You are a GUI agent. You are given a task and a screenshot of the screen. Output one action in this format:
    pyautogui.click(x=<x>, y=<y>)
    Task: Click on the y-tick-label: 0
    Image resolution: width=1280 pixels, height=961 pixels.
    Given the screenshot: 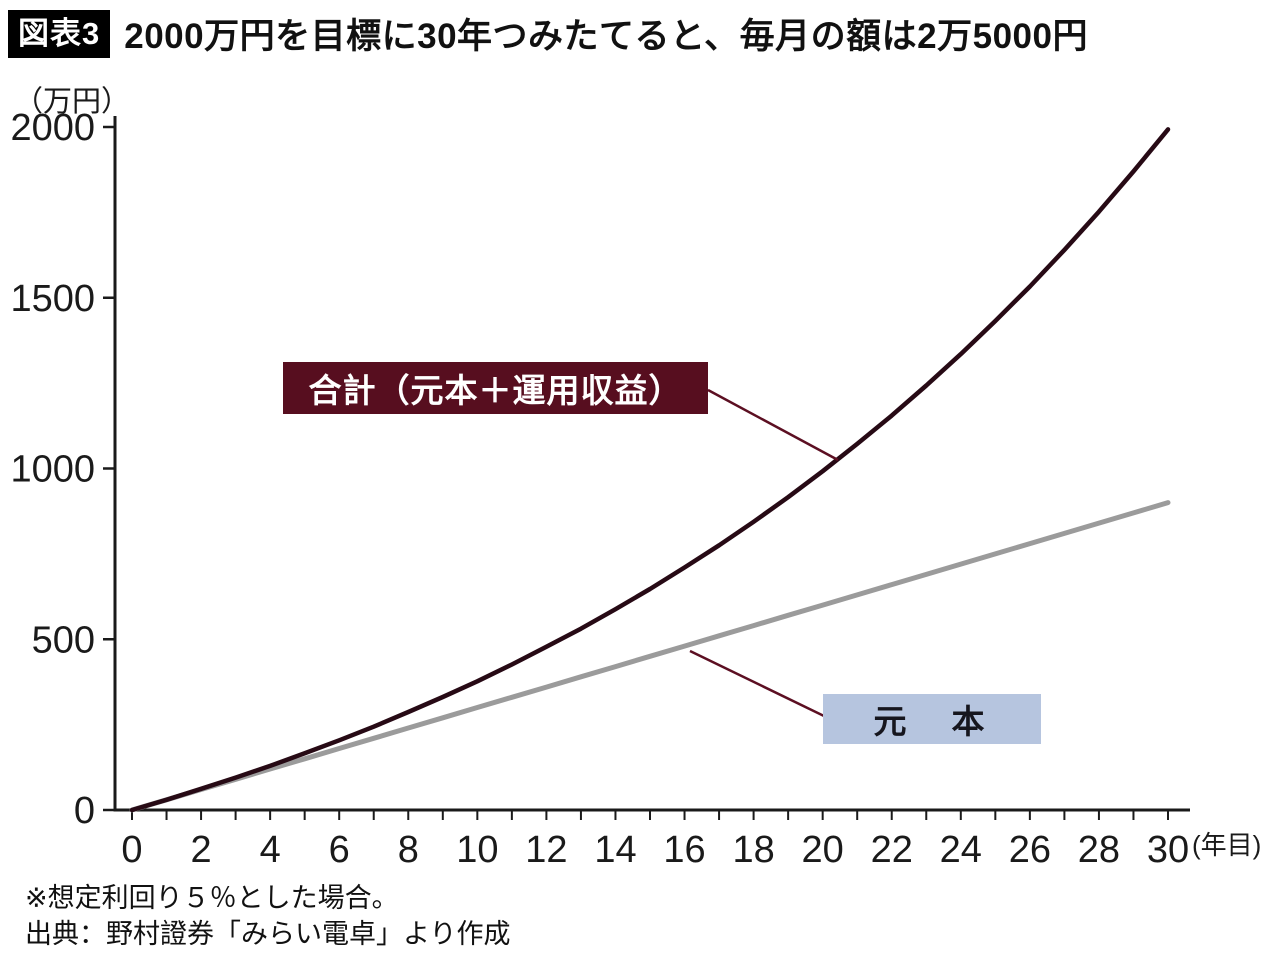 What is the action you would take?
    pyautogui.click(x=84, y=811)
    